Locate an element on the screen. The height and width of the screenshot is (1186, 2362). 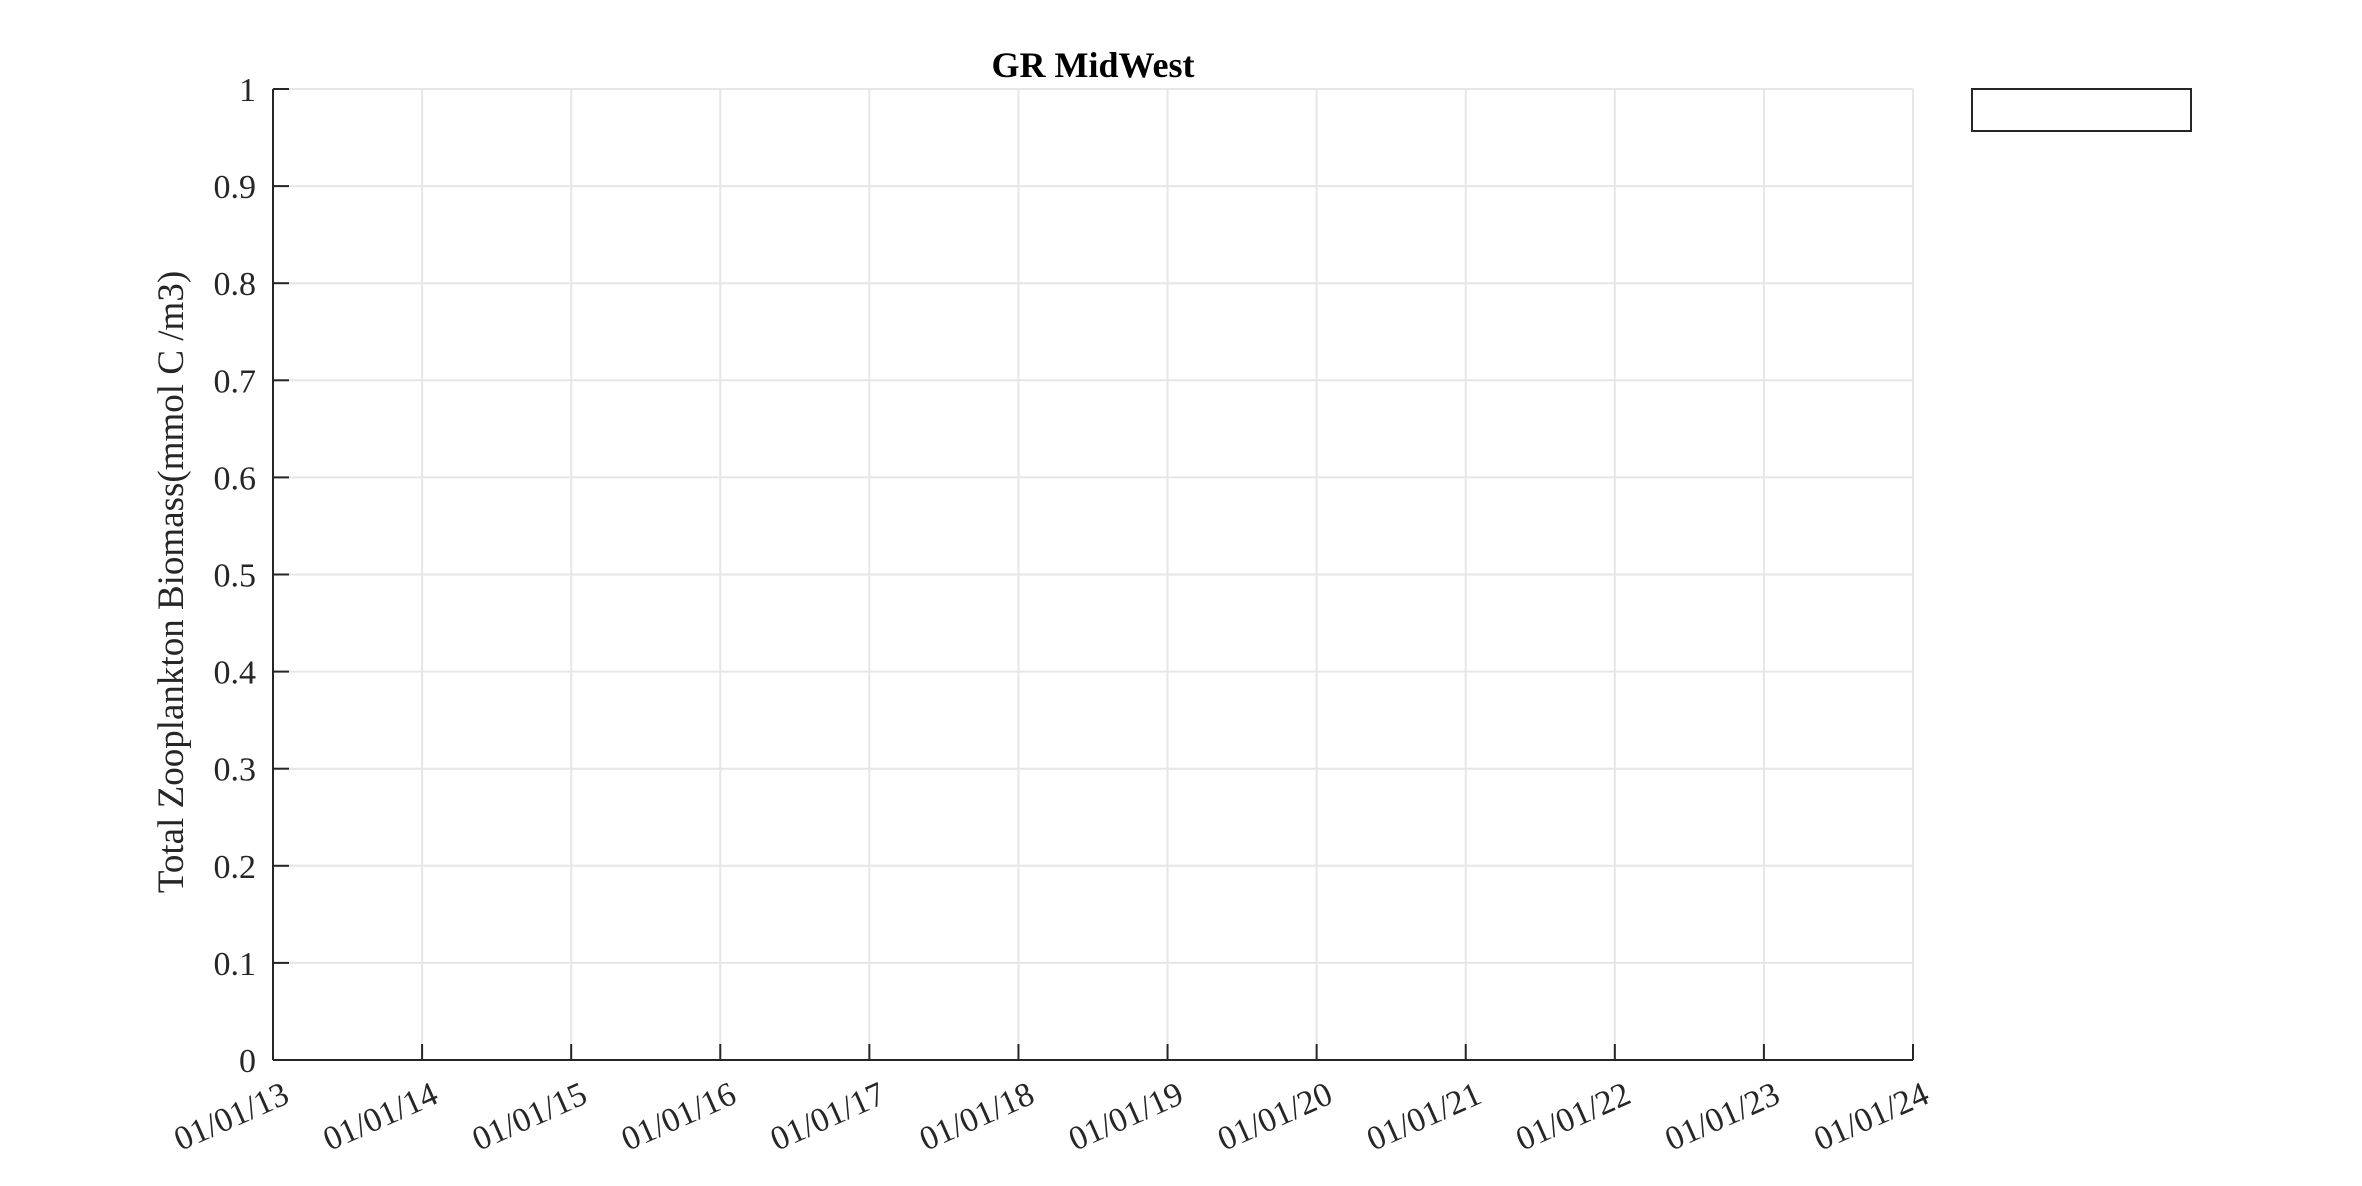
y-tick-label: 0.1 is located at coordinates (235, 964).